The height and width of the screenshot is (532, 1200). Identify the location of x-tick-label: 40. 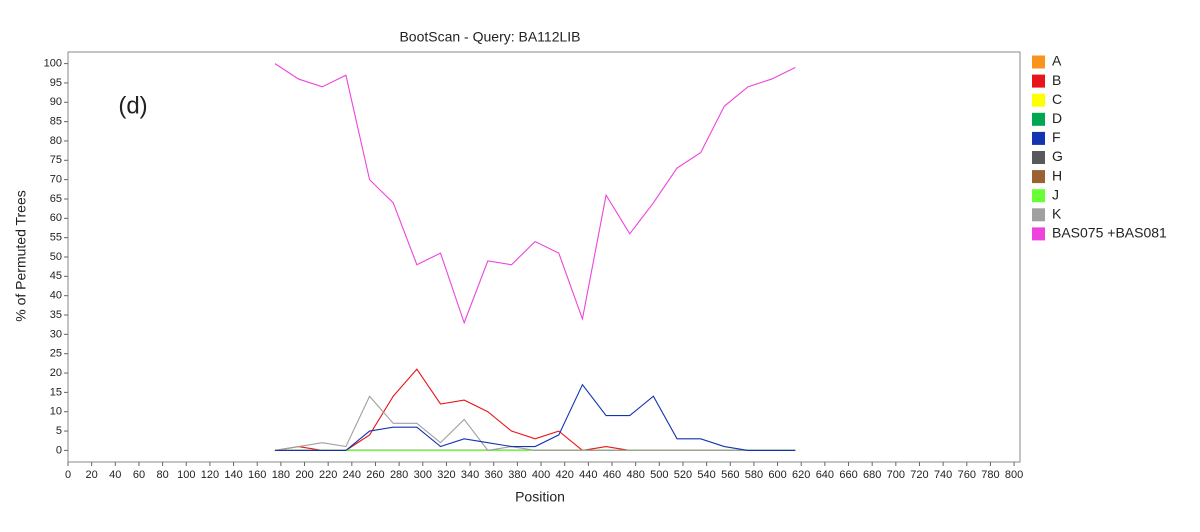
(115, 475).